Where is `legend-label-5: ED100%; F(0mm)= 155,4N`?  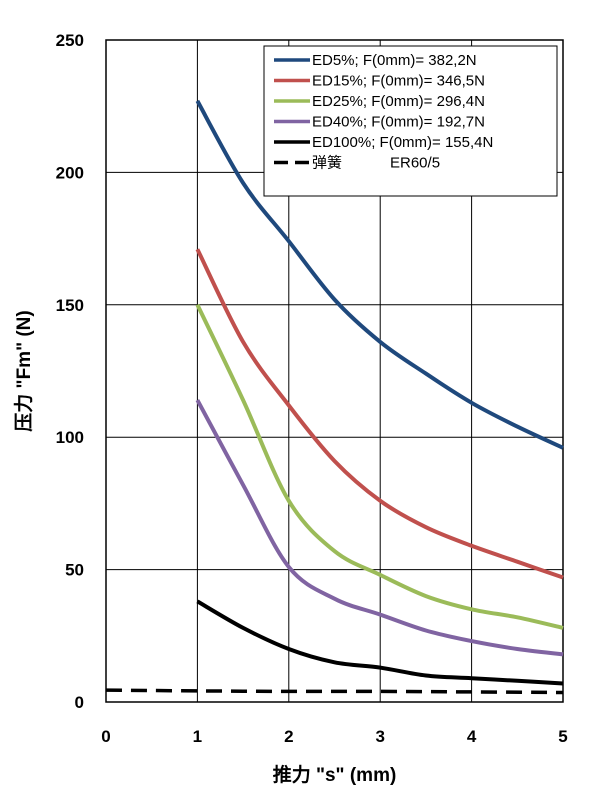
legend-label-5: ED100%; F(0mm)= 155,4N is located at coordinates (402, 142).